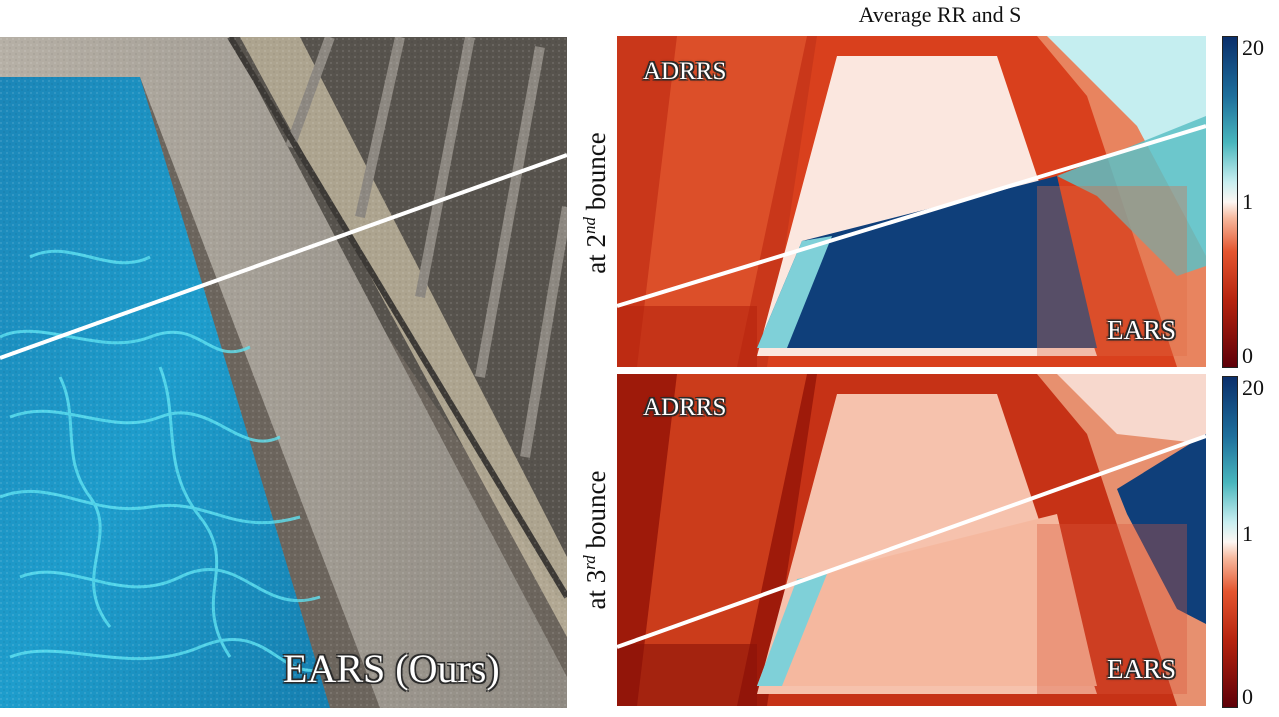 The height and width of the screenshot is (717, 1279). I want to click on row-label-3rd-bounce: at 3rd bounce, so click(595, 540).